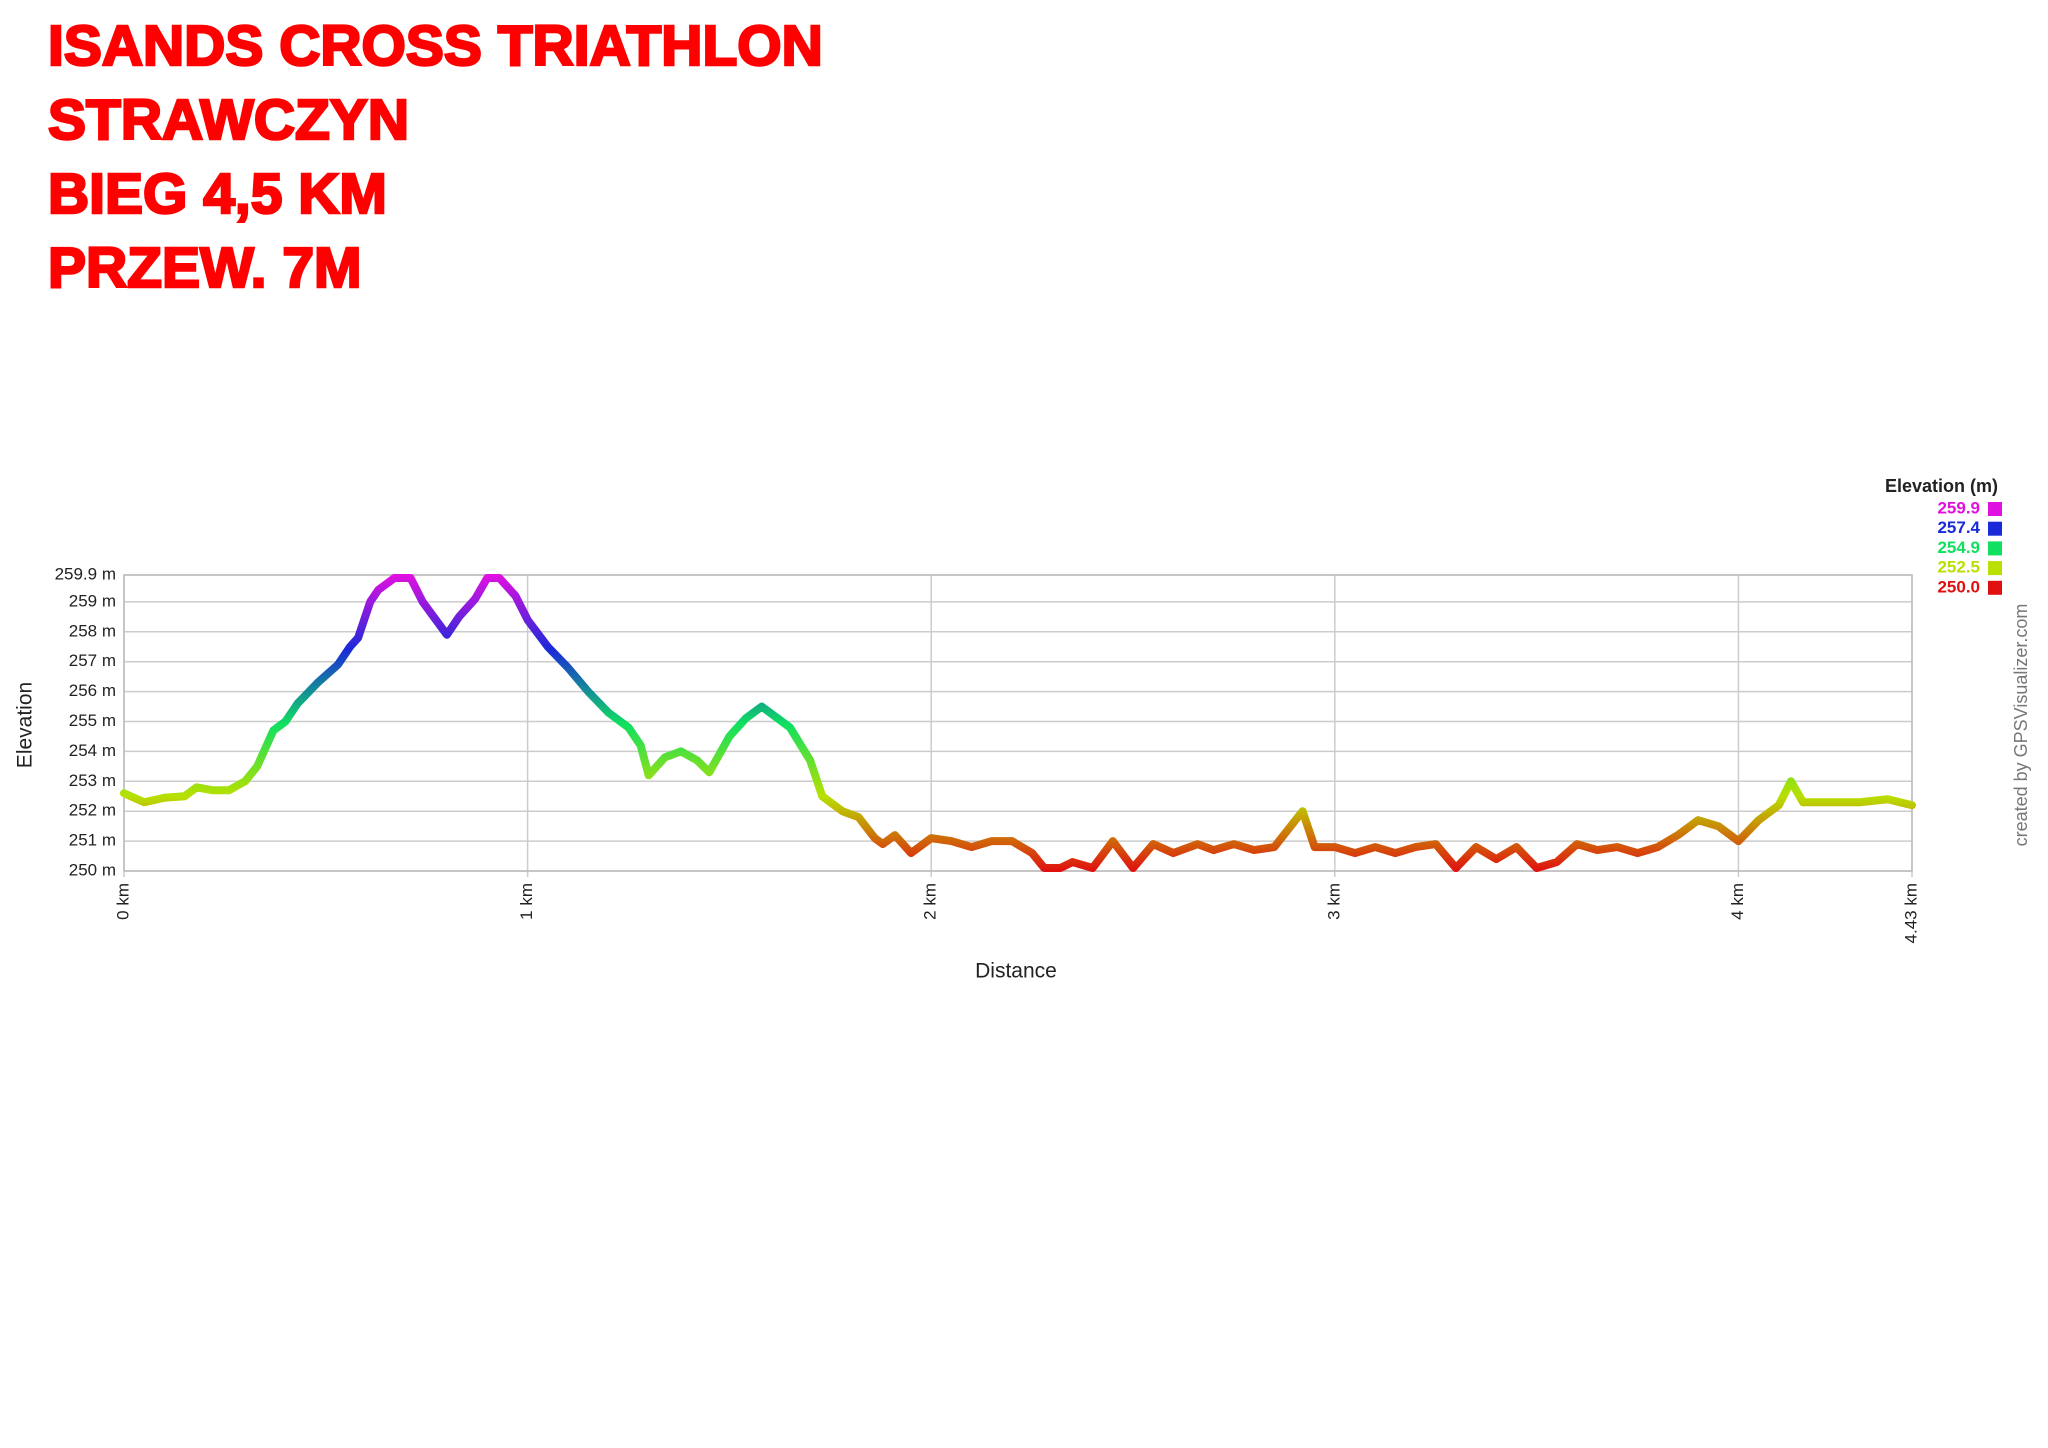 The width and height of the screenshot is (2048, 1448). What do you see at coordinates (1016, 971) in the screenshot?
I see `x-axis-label: Distance` at bounding box center [1016, 971].